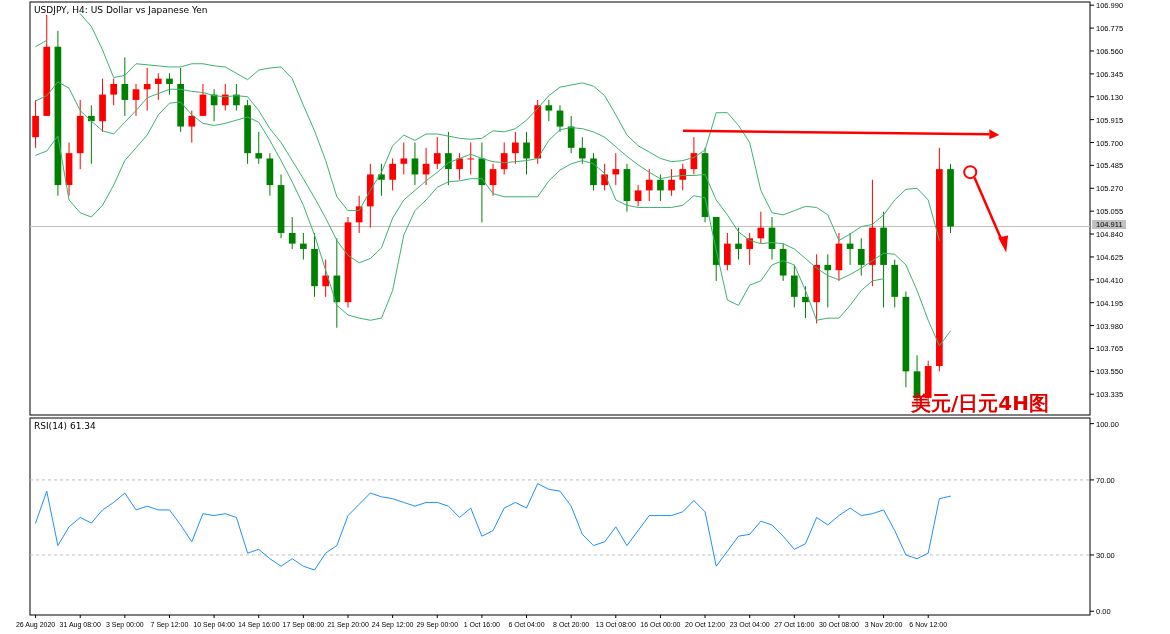 The image size is (1170, 634). I want to click on annotation: 美元/日元4H图, so click(979, 403).